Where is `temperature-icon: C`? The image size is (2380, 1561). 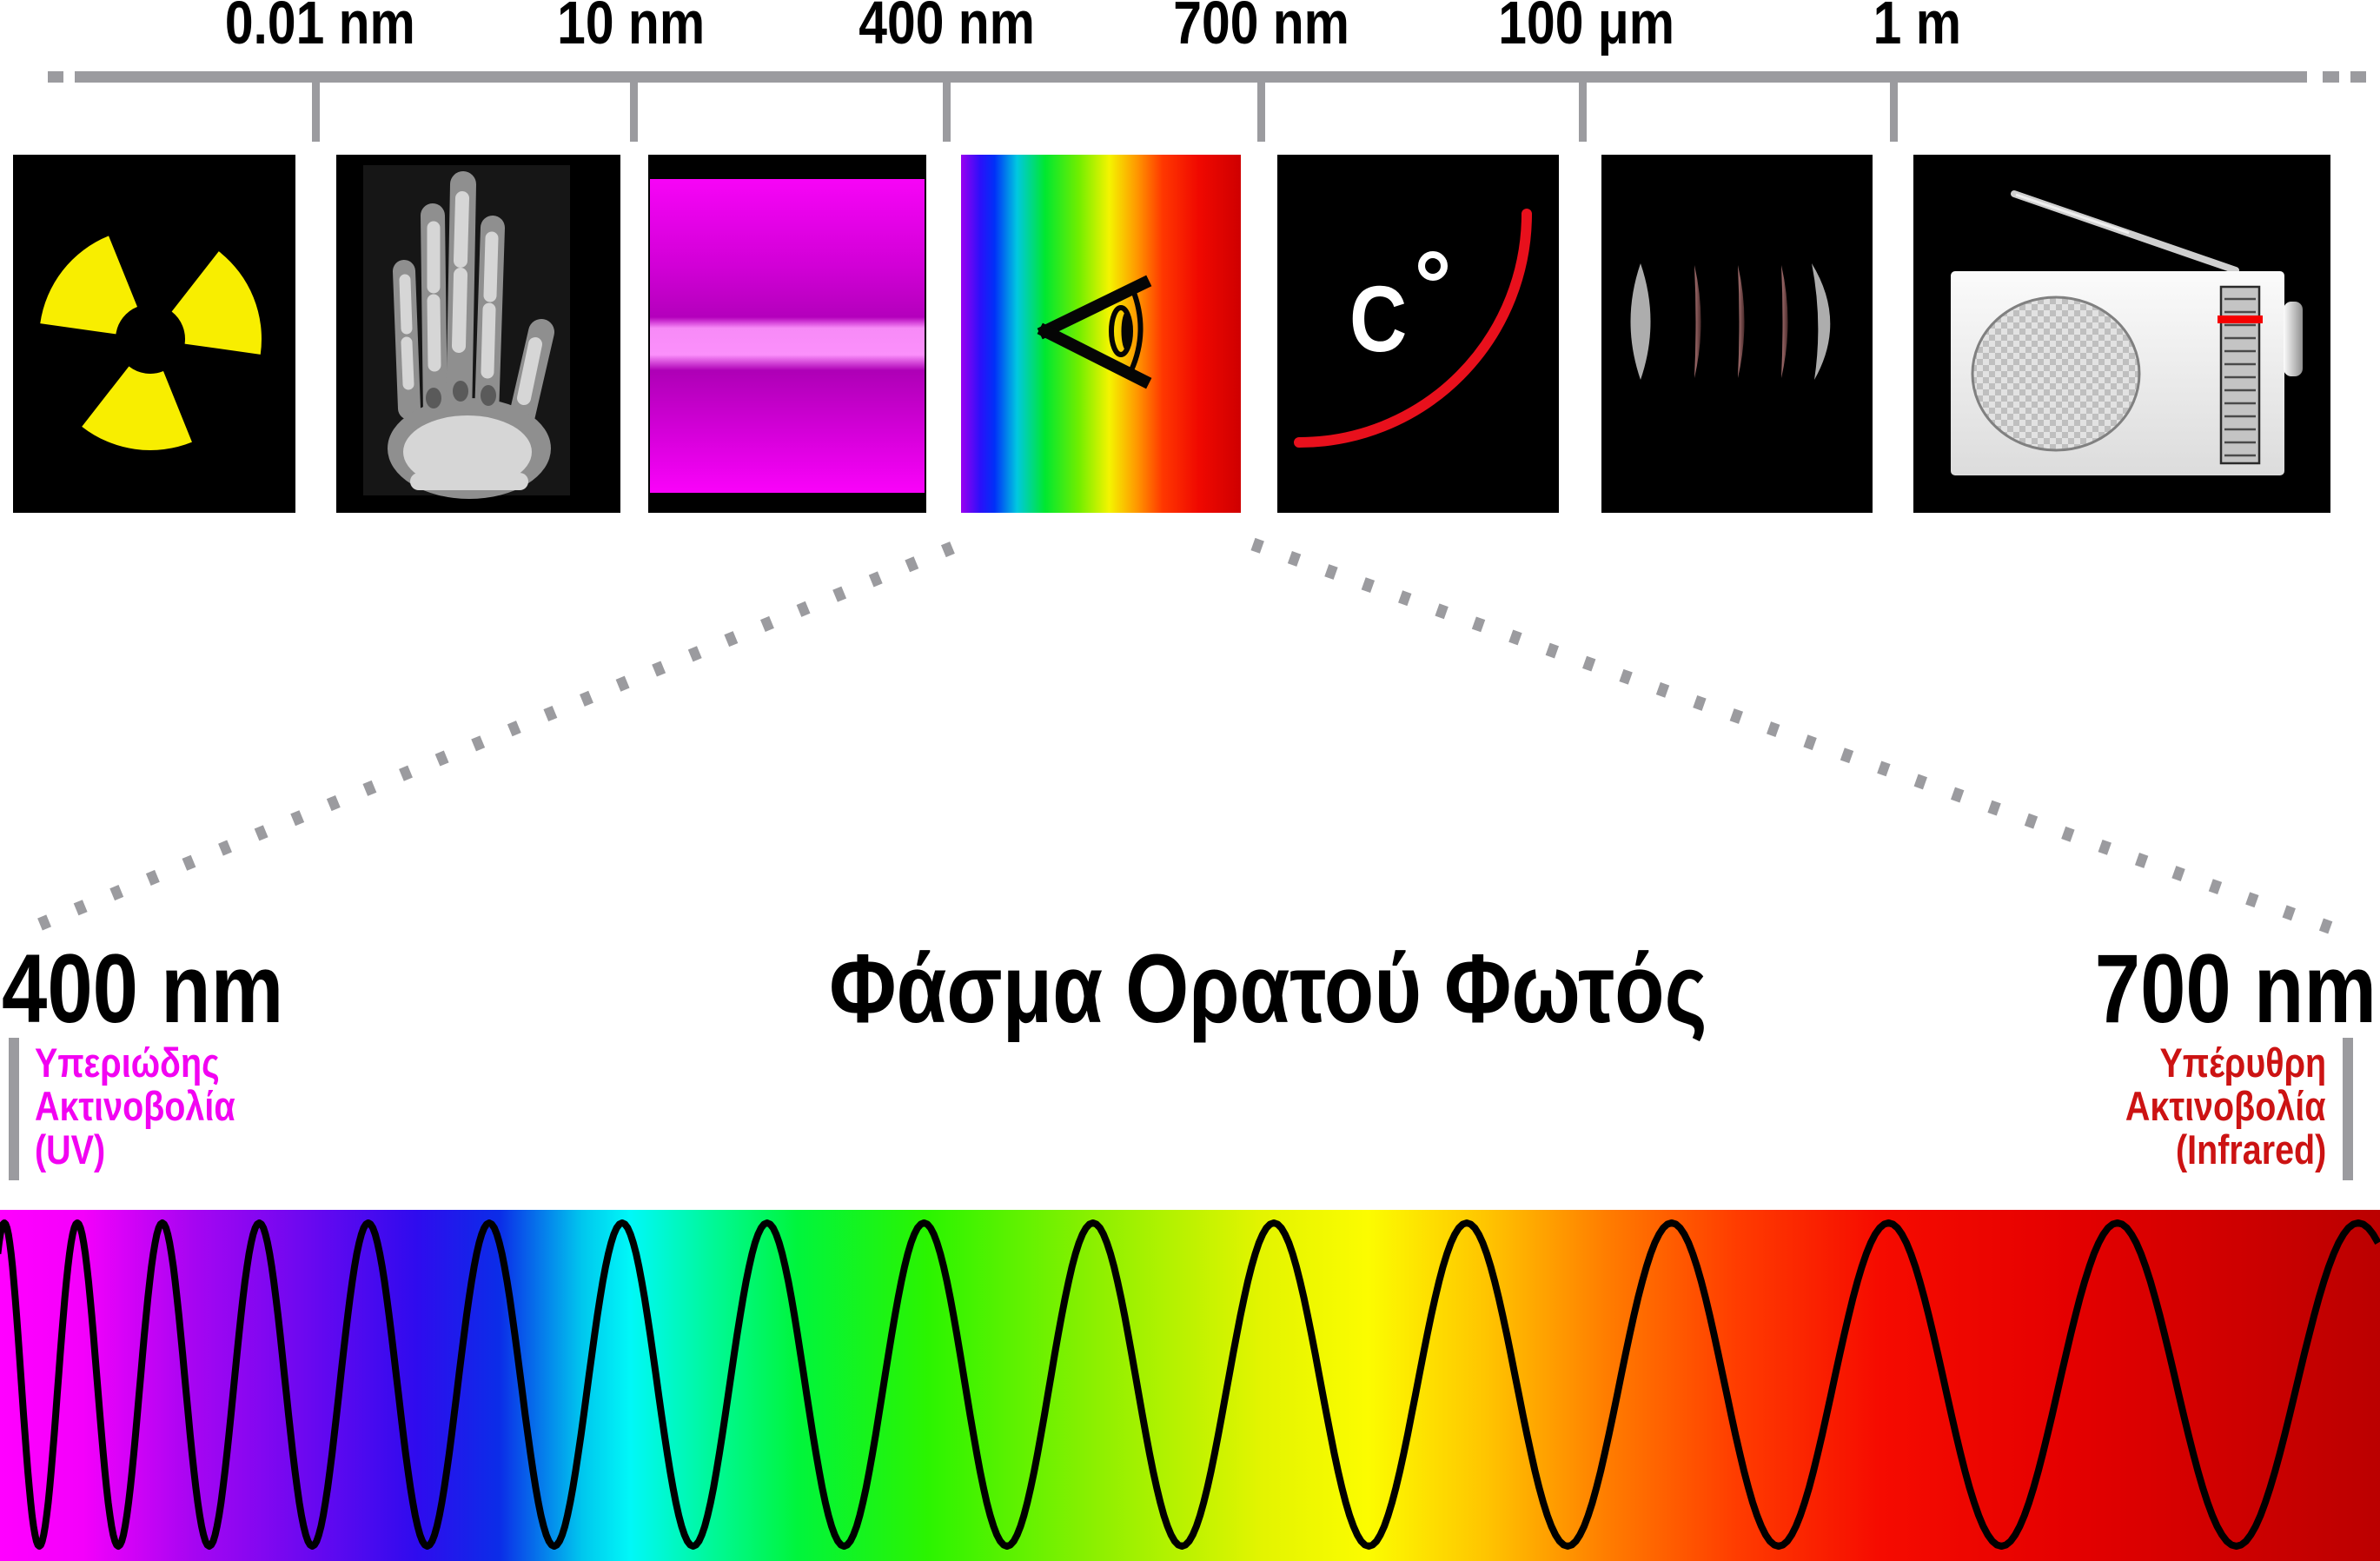 temperature-icon: C is located at coordinates (1413, 328).